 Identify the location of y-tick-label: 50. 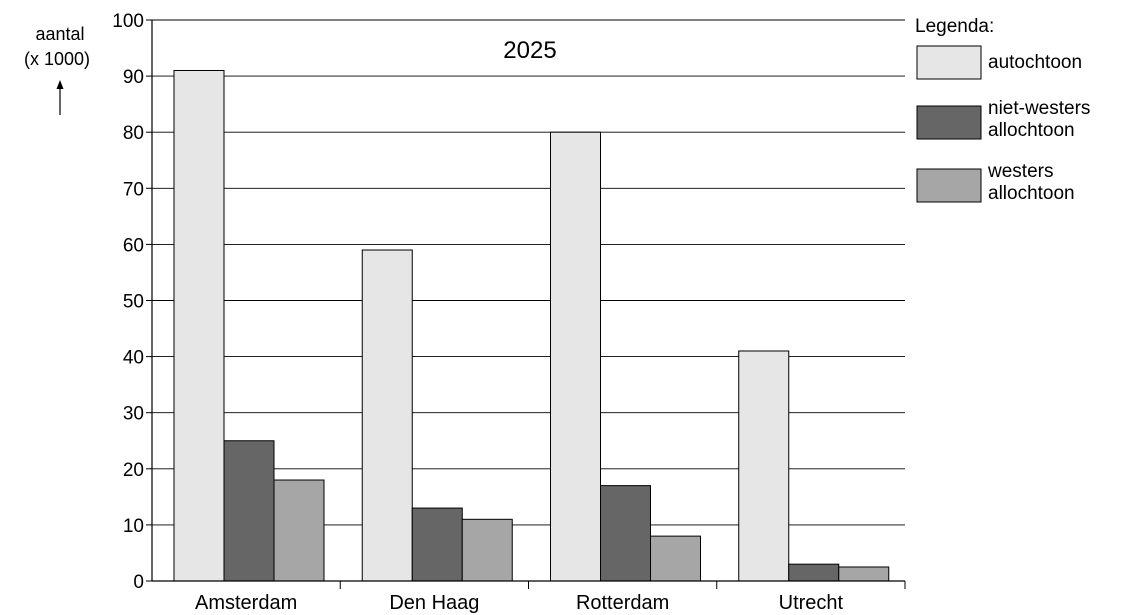
(133, 302).